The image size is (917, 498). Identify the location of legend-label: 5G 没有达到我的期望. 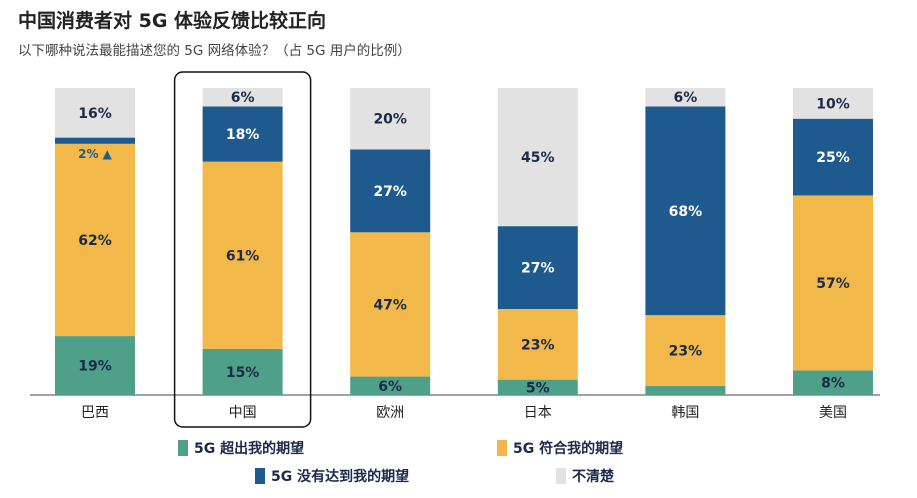
(340, 477).